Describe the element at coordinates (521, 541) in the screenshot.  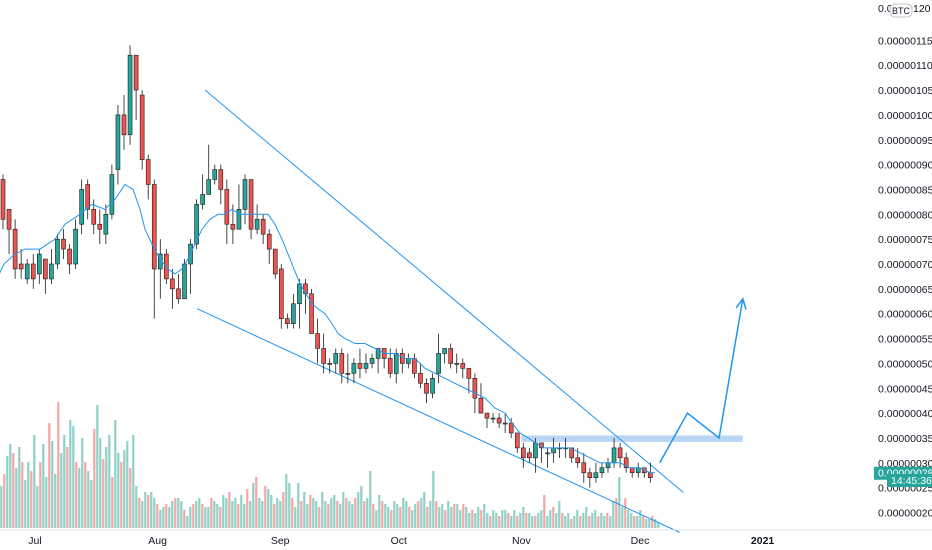
I see `x-tick-label: Nov` at that location.